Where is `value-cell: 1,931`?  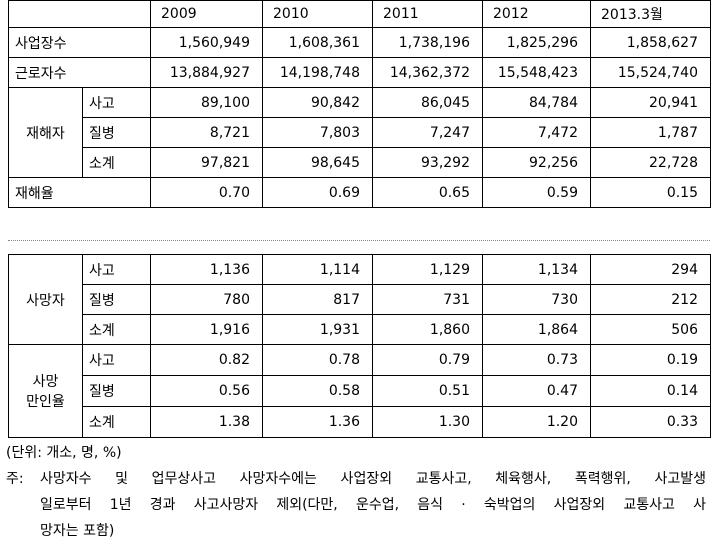
value-cell: 1,931 is located at coordinates (317, 329).